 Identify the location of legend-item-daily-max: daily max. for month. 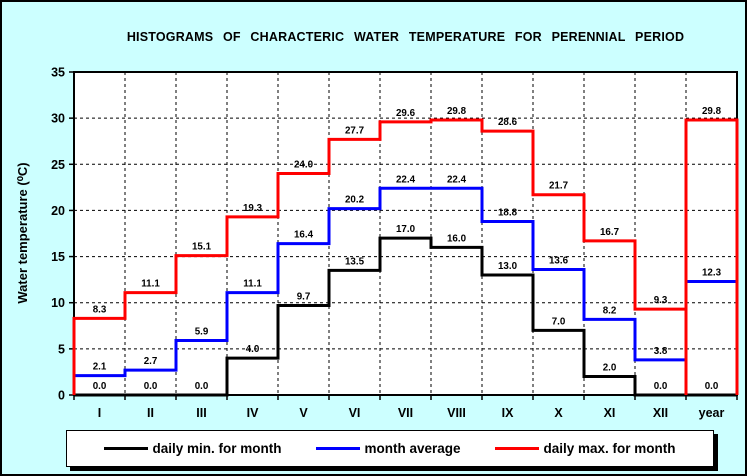
(585, 448).